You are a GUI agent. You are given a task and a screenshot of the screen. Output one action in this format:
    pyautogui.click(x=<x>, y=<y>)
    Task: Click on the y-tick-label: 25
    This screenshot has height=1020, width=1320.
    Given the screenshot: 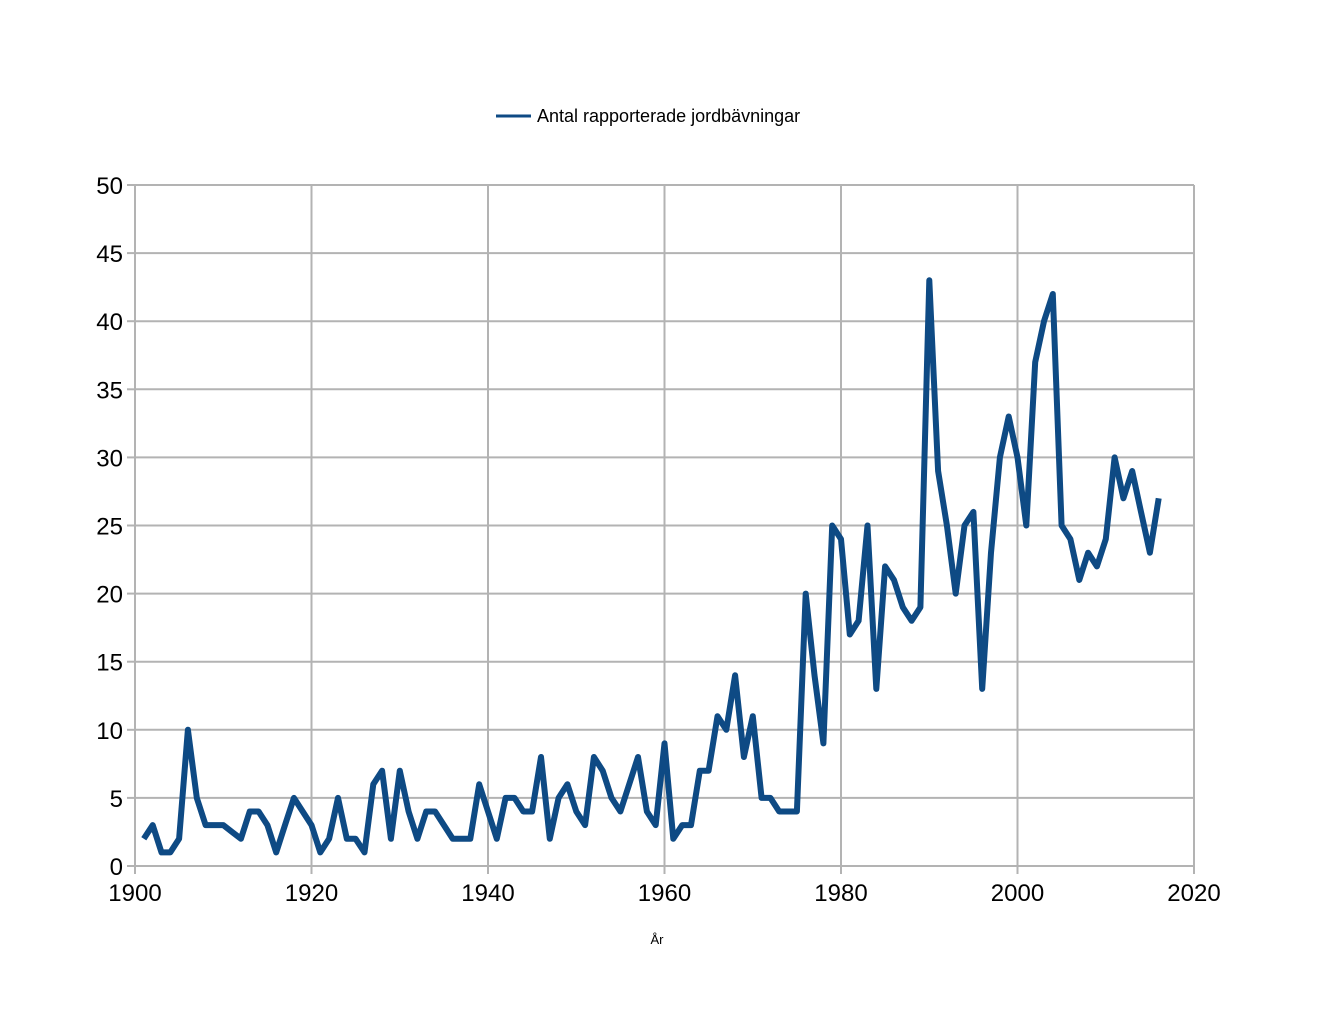 What is the action you would take?
    pyautogui.click(x=109, y=527)
    